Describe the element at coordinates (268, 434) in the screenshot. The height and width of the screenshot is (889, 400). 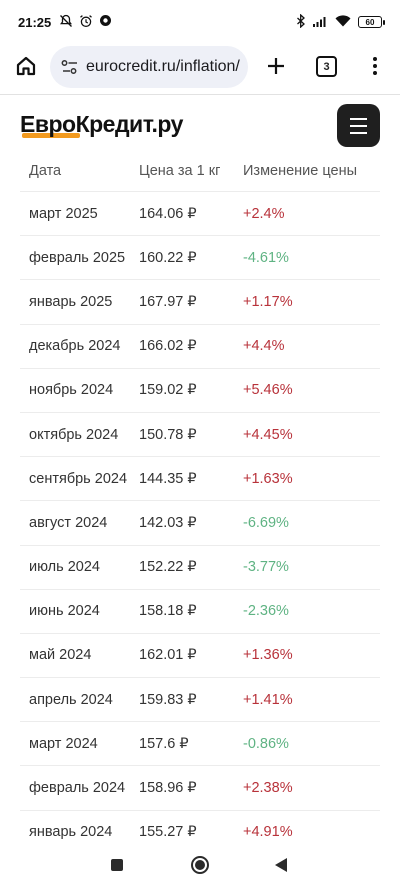
I see `row-change: +4.45%` at that location.